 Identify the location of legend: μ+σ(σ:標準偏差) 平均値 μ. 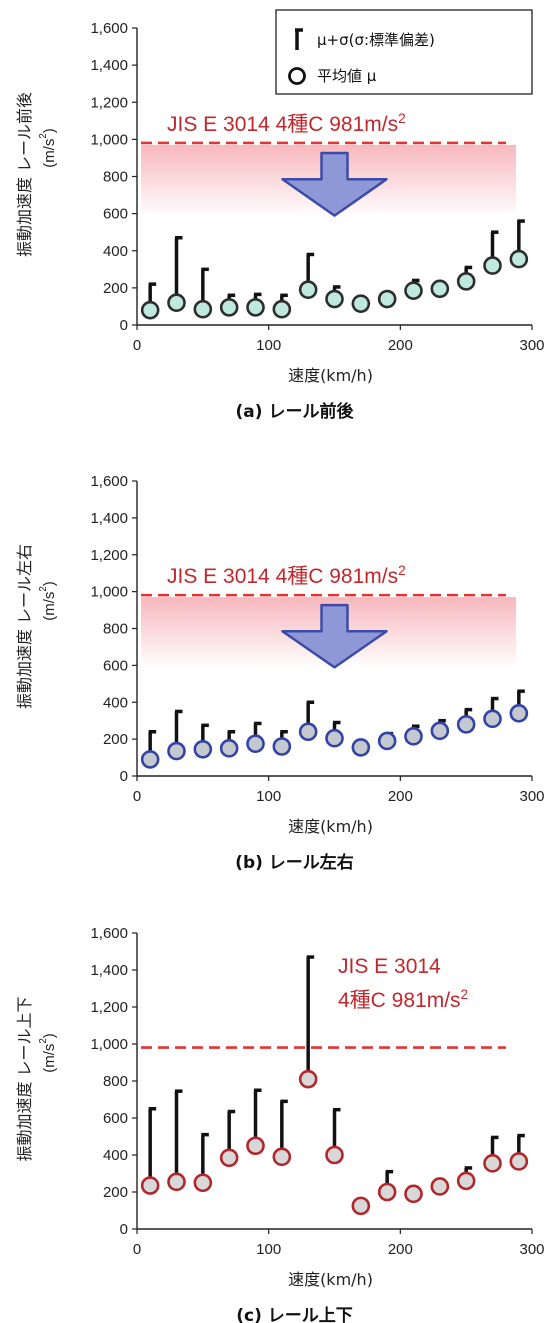
(404, 52).